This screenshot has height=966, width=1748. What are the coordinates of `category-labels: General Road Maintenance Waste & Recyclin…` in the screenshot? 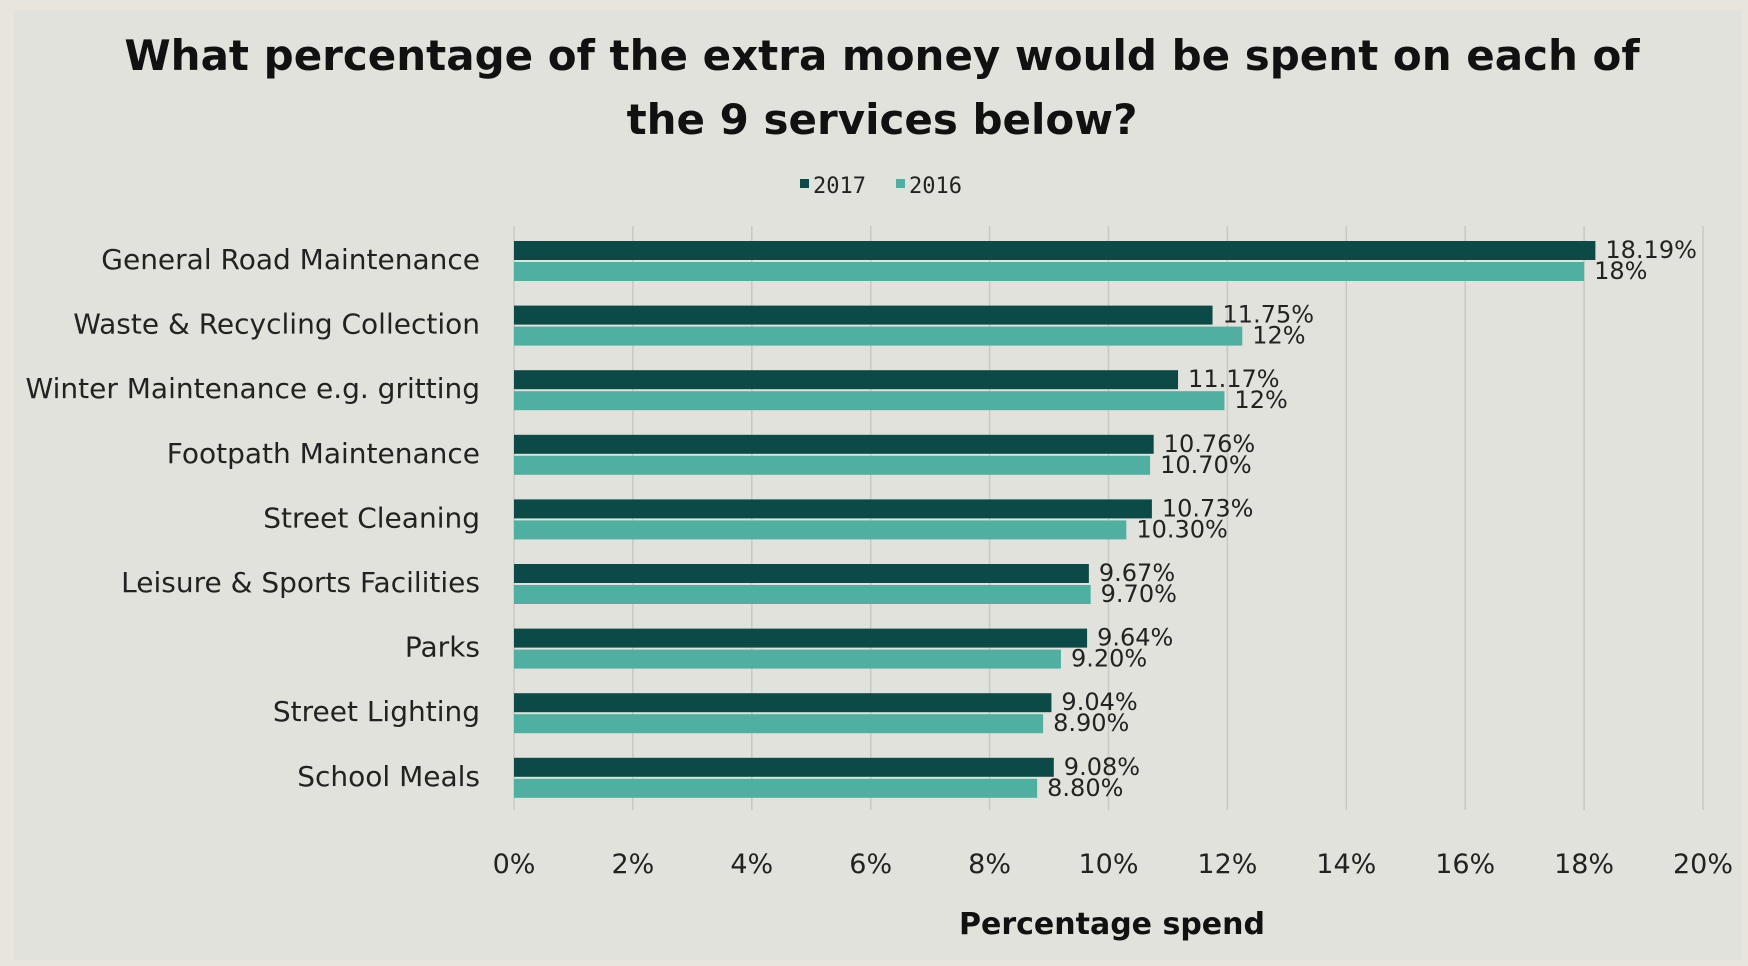 It's located at (253, 518).